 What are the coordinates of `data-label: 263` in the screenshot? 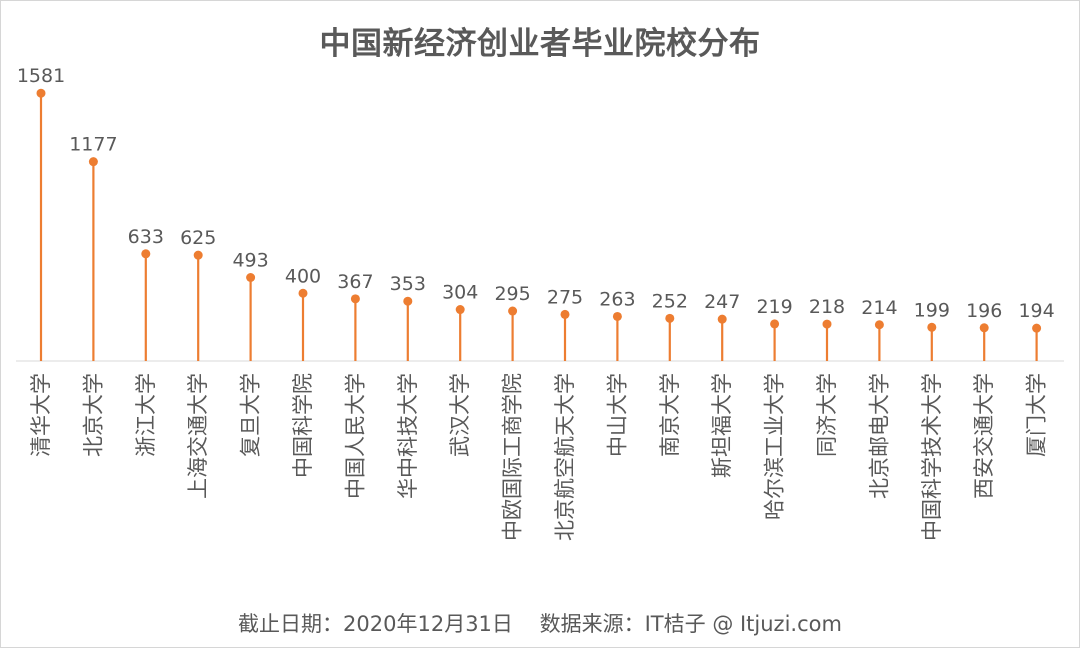 It's located at (617, 299).